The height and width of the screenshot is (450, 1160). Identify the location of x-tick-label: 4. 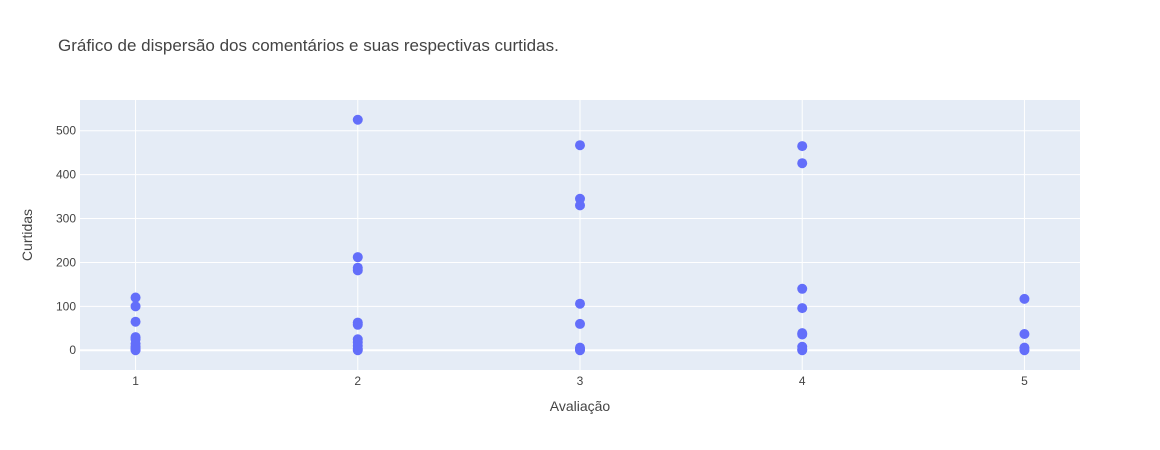
(802, 381).